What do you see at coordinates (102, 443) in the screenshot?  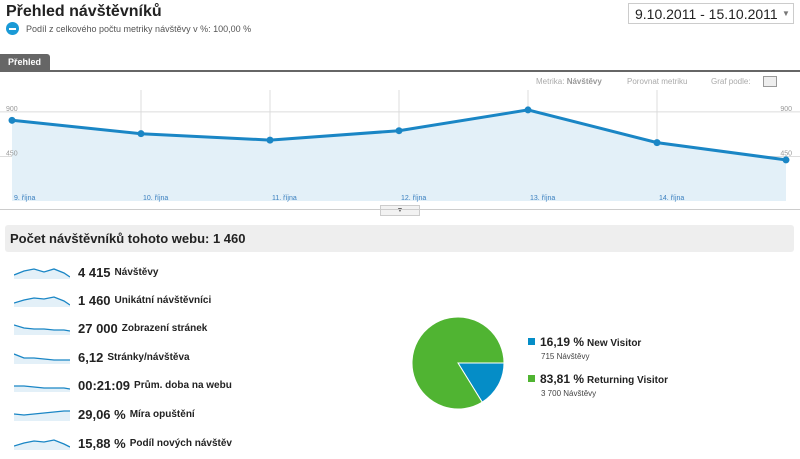 I see `metric-value: 15,88 %` at bounding box center [102, 443].